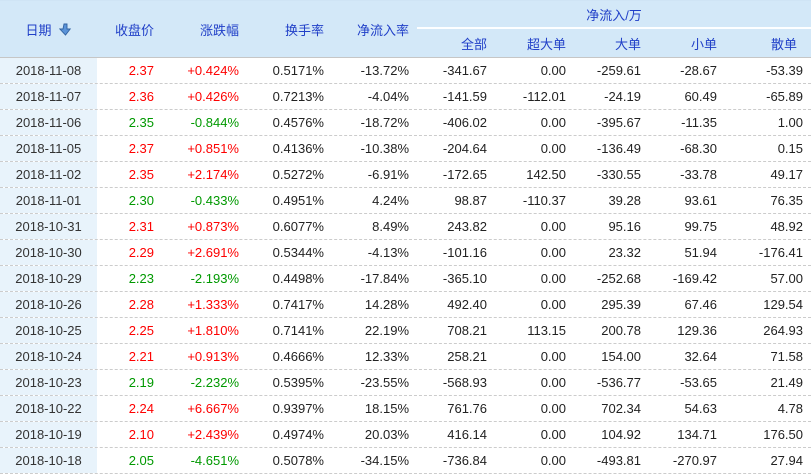 This screenshot has width=811, height=474. Describe the element at coordinates (384, 148) in the screenshot. I see `cell-inflow-rate: -10.38%` at that location.